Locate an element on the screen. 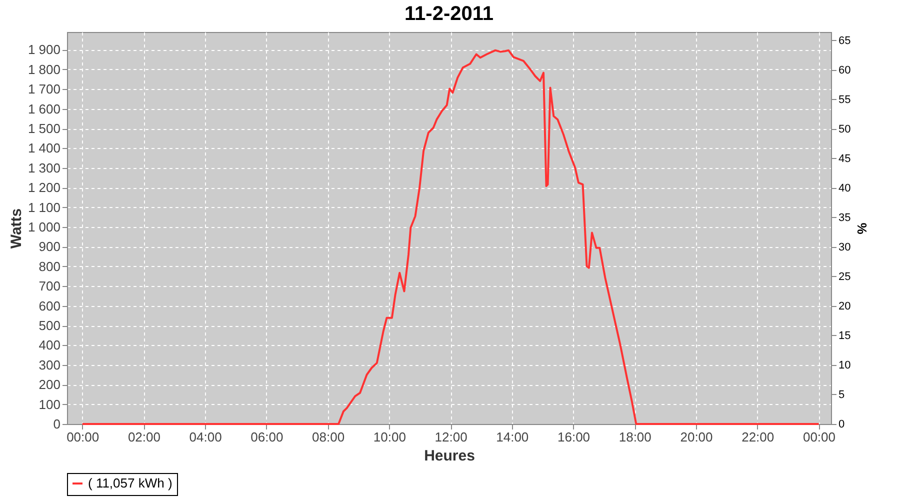 Image resolution: width=900 pixels, height=500 pixels. x-tick-label: 20:00 is located at coordinates (696, 437).